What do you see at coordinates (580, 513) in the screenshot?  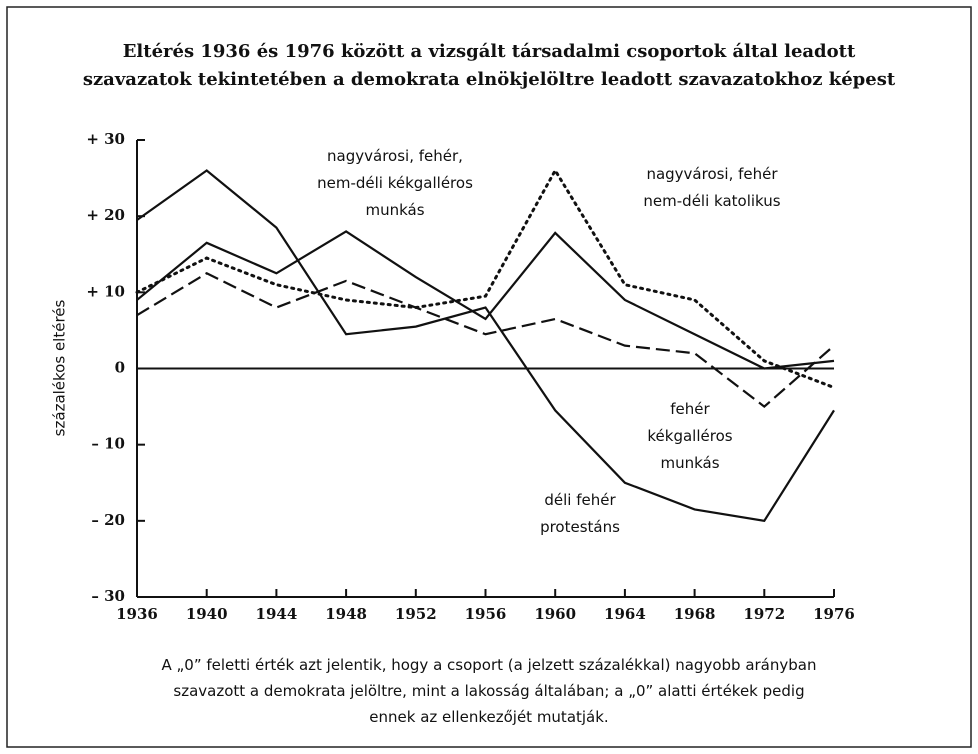 I see `series-label: déli fehér protestáns` at bounding box center [580, 513].